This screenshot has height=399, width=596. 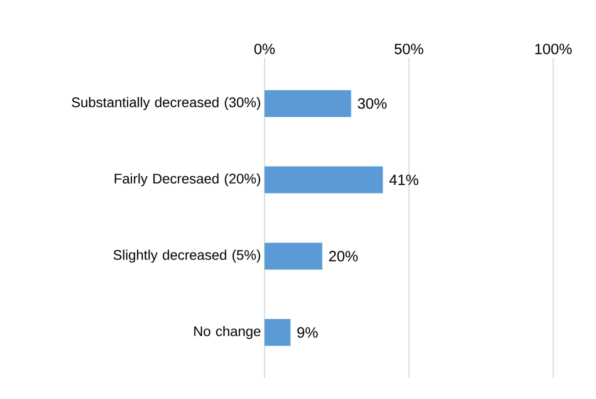 What do you see at coordinates (264, 49) in the screenshot?
I see `x-tick-label: 0%` at bounding box center [264, 49].